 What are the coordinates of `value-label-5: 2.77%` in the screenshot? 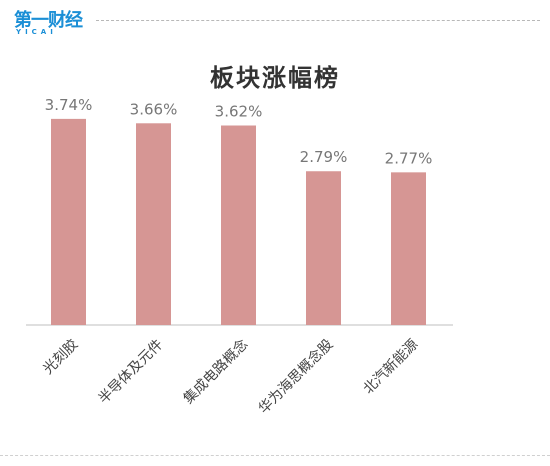 It's located at (409, 158).